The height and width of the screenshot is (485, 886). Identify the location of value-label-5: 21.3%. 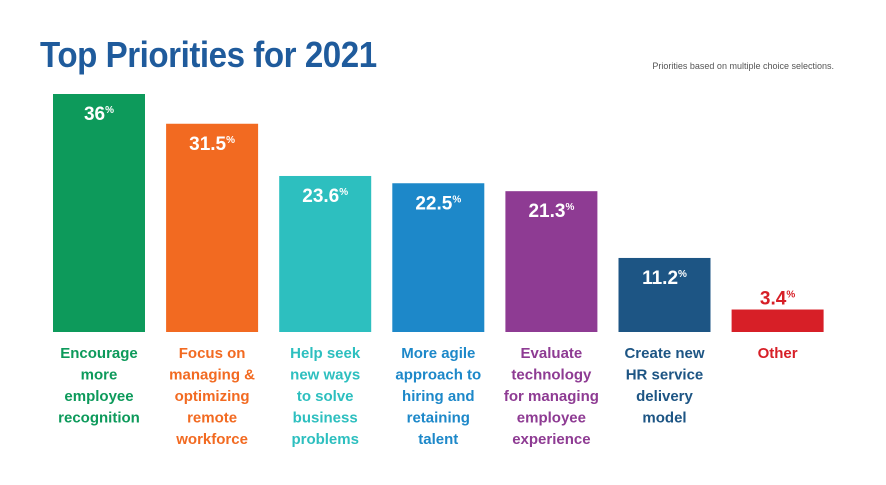
(551, 211).